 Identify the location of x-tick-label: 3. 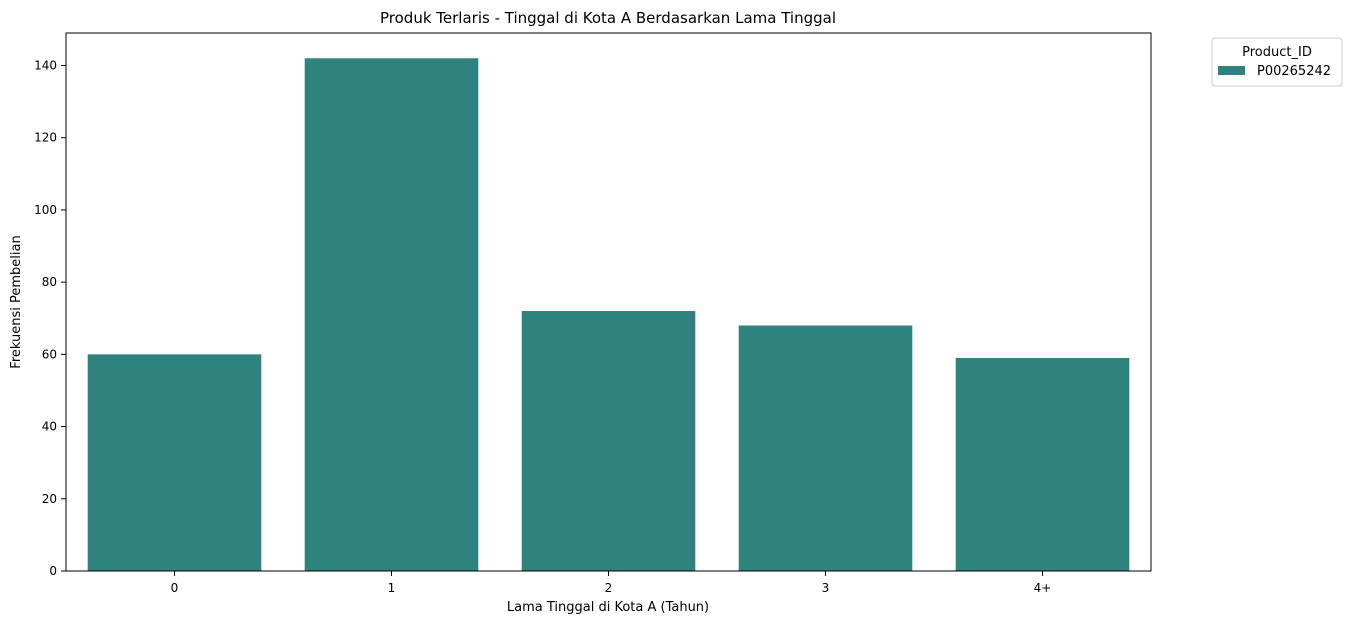
(826, 588).